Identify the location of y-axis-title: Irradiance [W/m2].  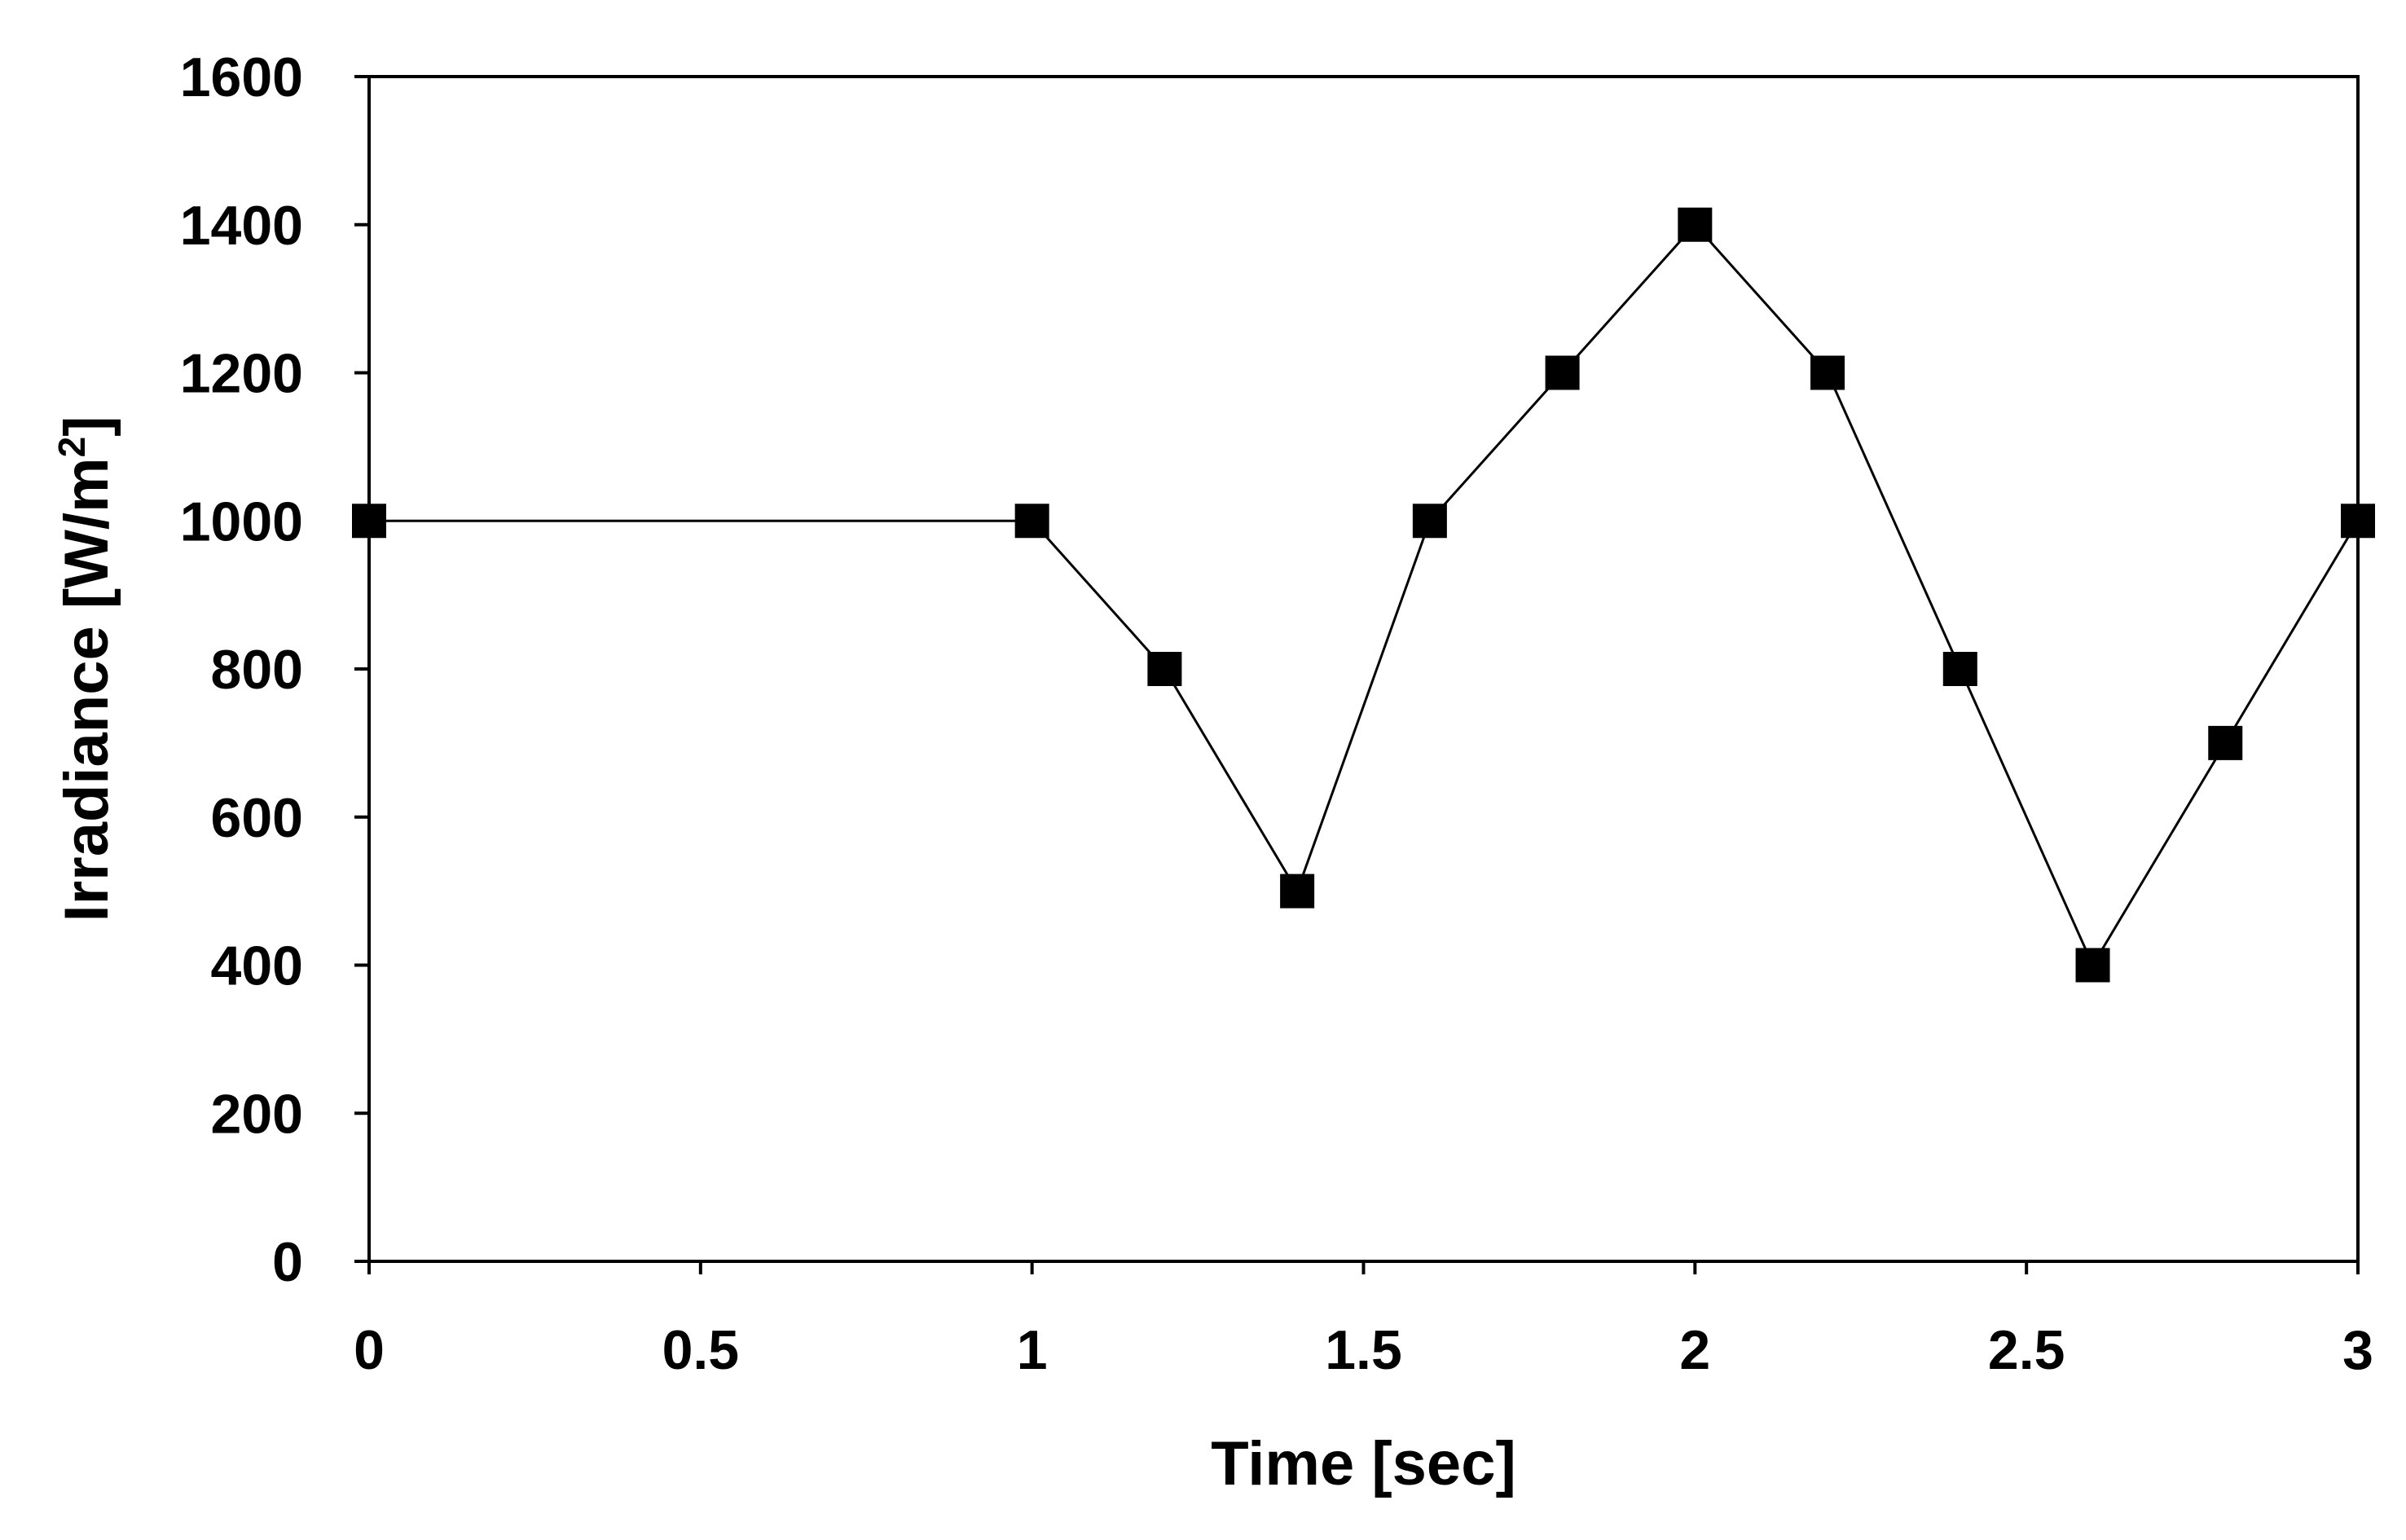
(86, 669).